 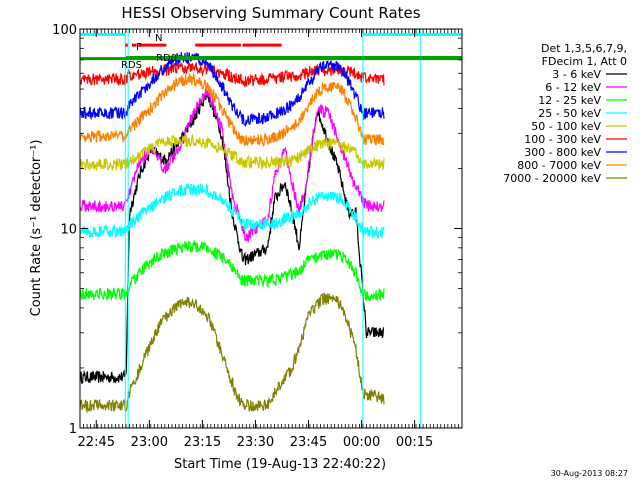 What do you see at coordinates (139, 47) in the screenshot?
I see `flag-label-1: F` at bounding box center [139, 47].